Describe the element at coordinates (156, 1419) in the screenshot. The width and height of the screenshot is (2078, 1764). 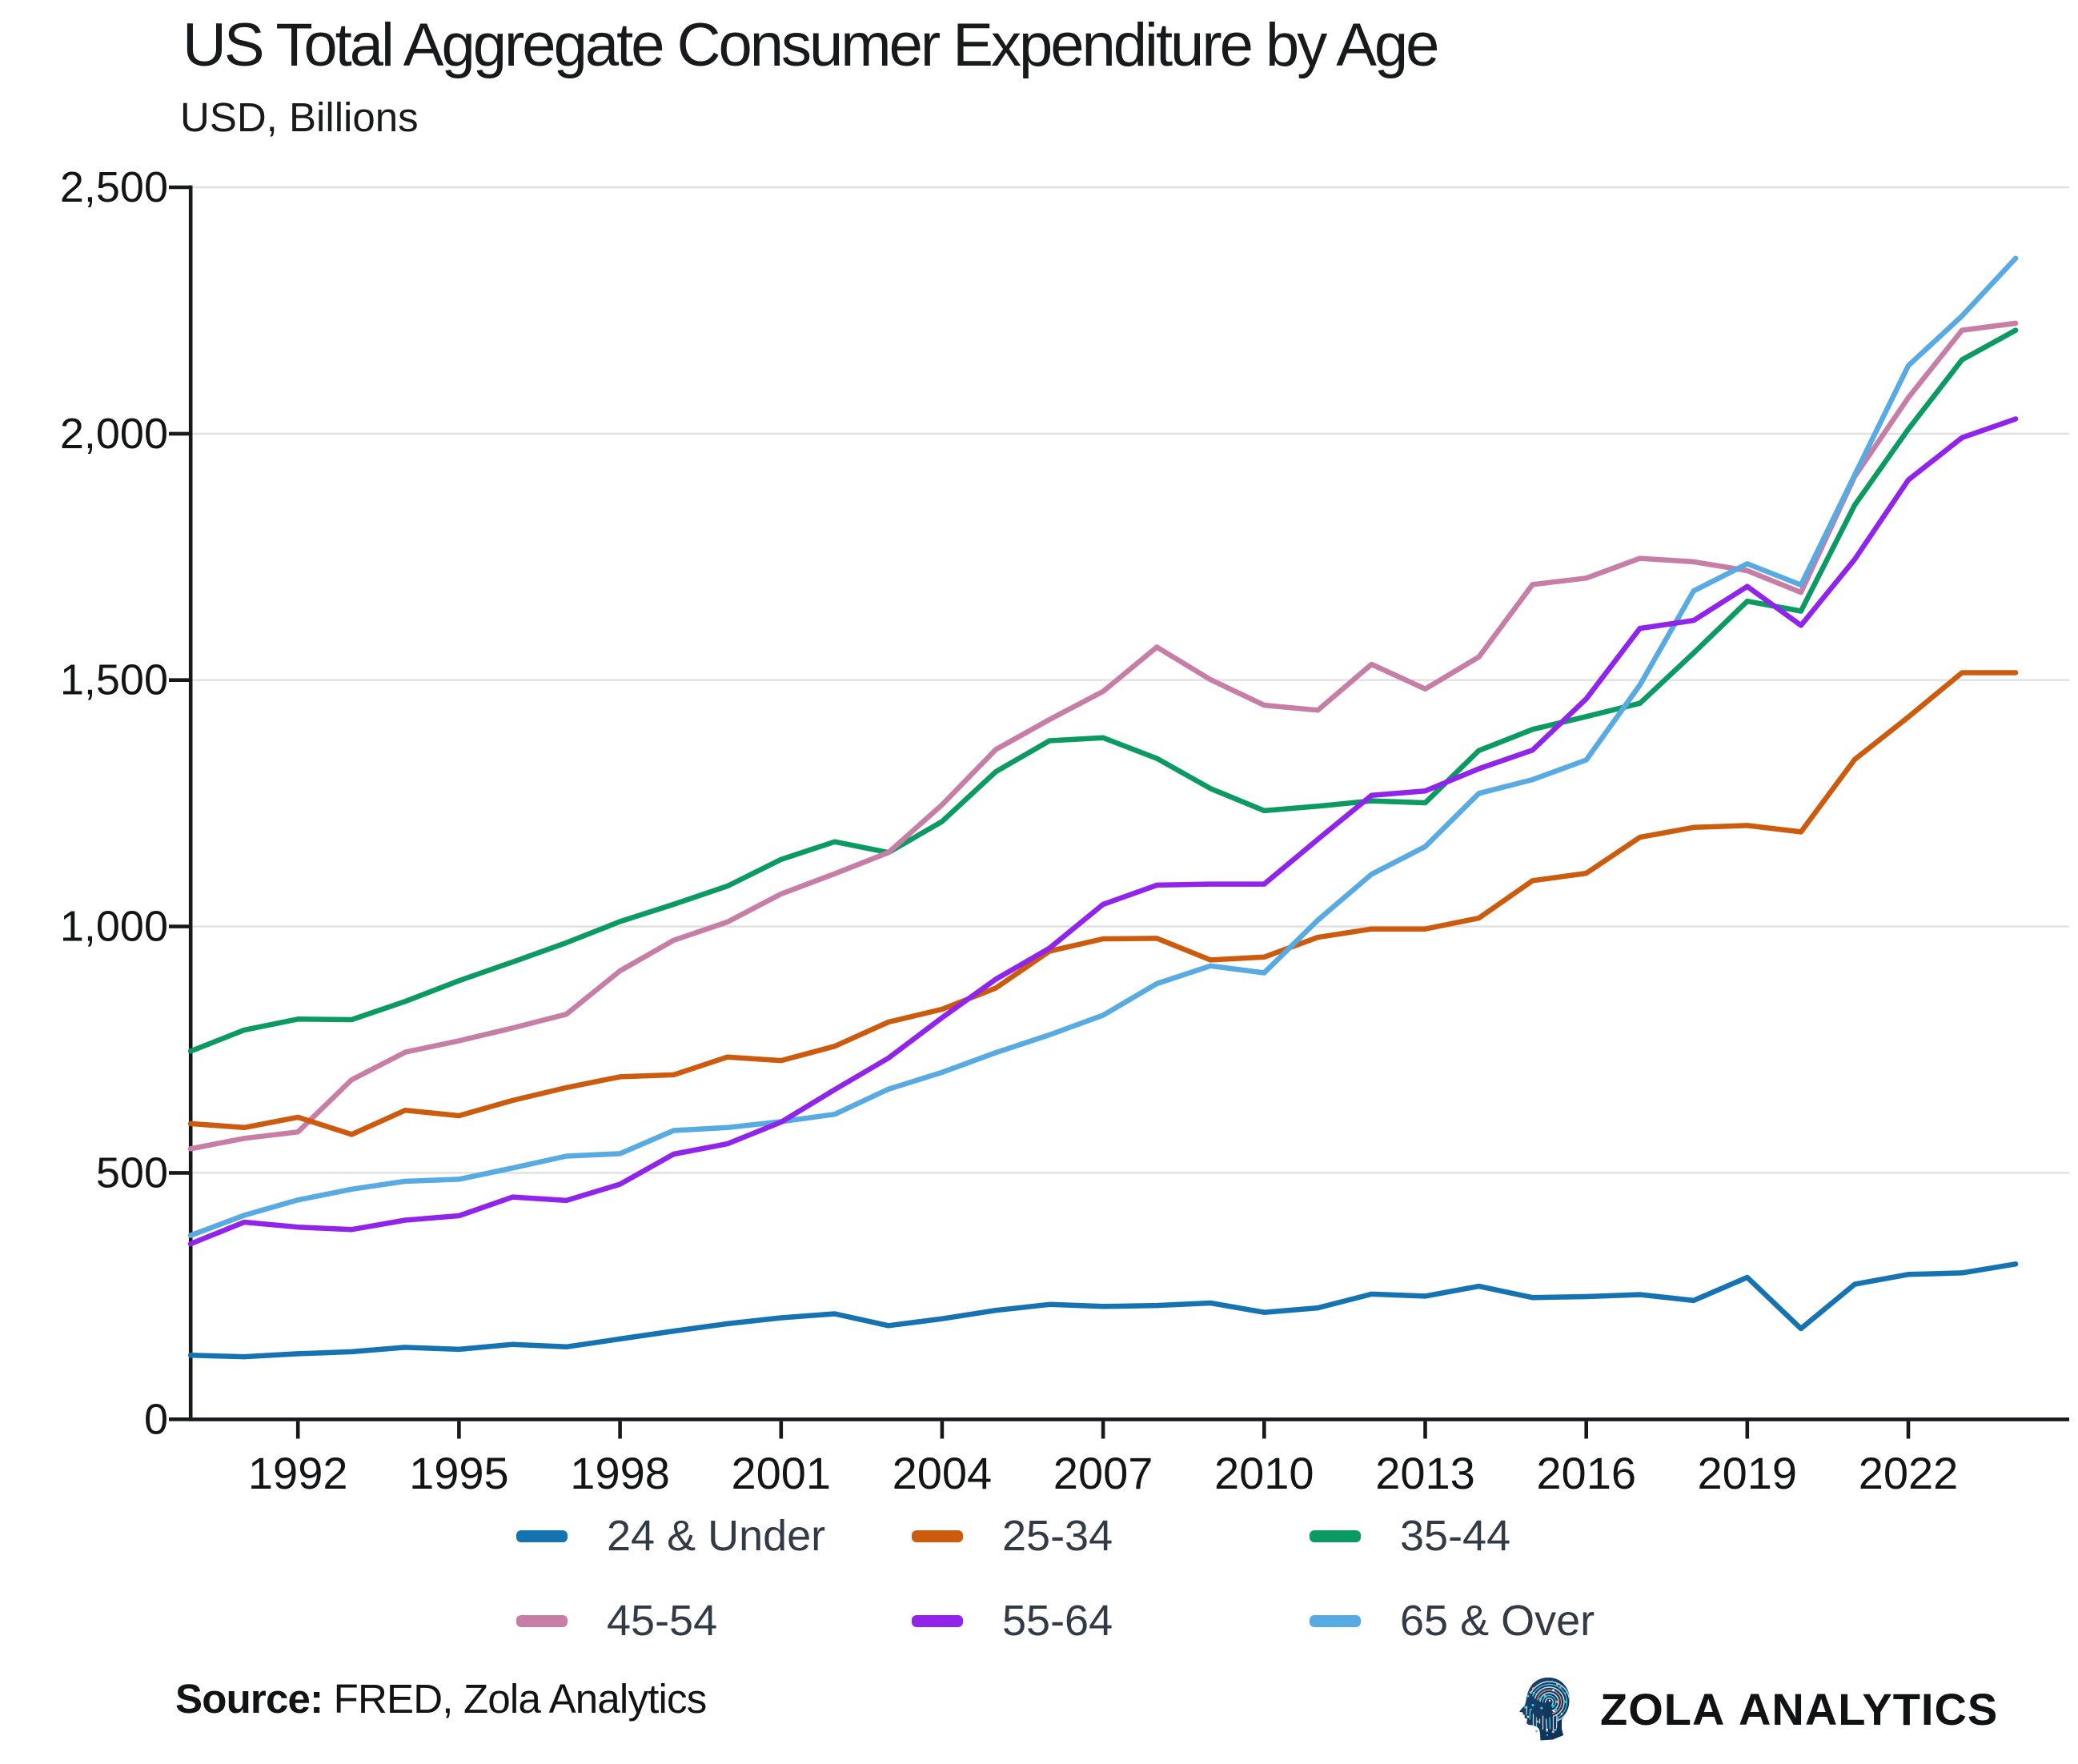
I see `svg-text: 0` at that location.